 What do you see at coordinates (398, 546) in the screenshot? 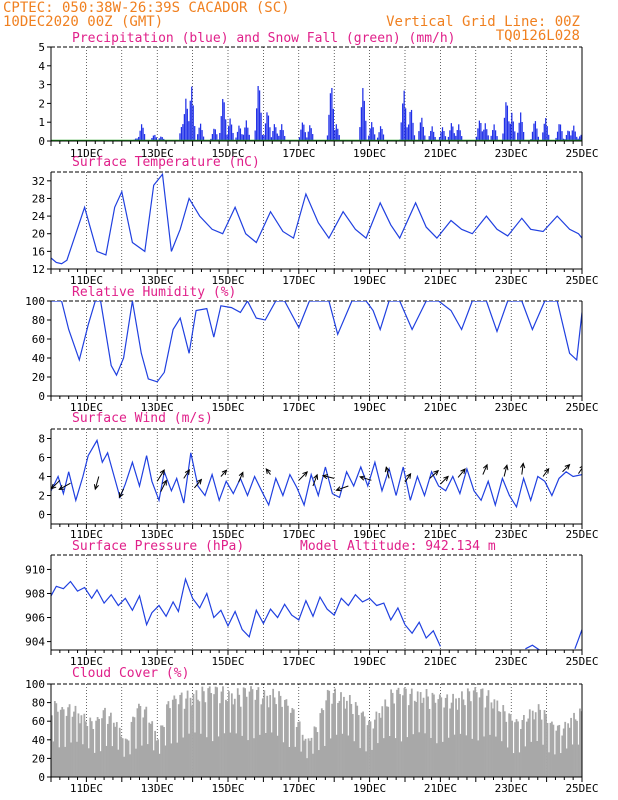
I see `panel-annotation: Model Altitude: 942.134 m` at bounding box center [398, 546].